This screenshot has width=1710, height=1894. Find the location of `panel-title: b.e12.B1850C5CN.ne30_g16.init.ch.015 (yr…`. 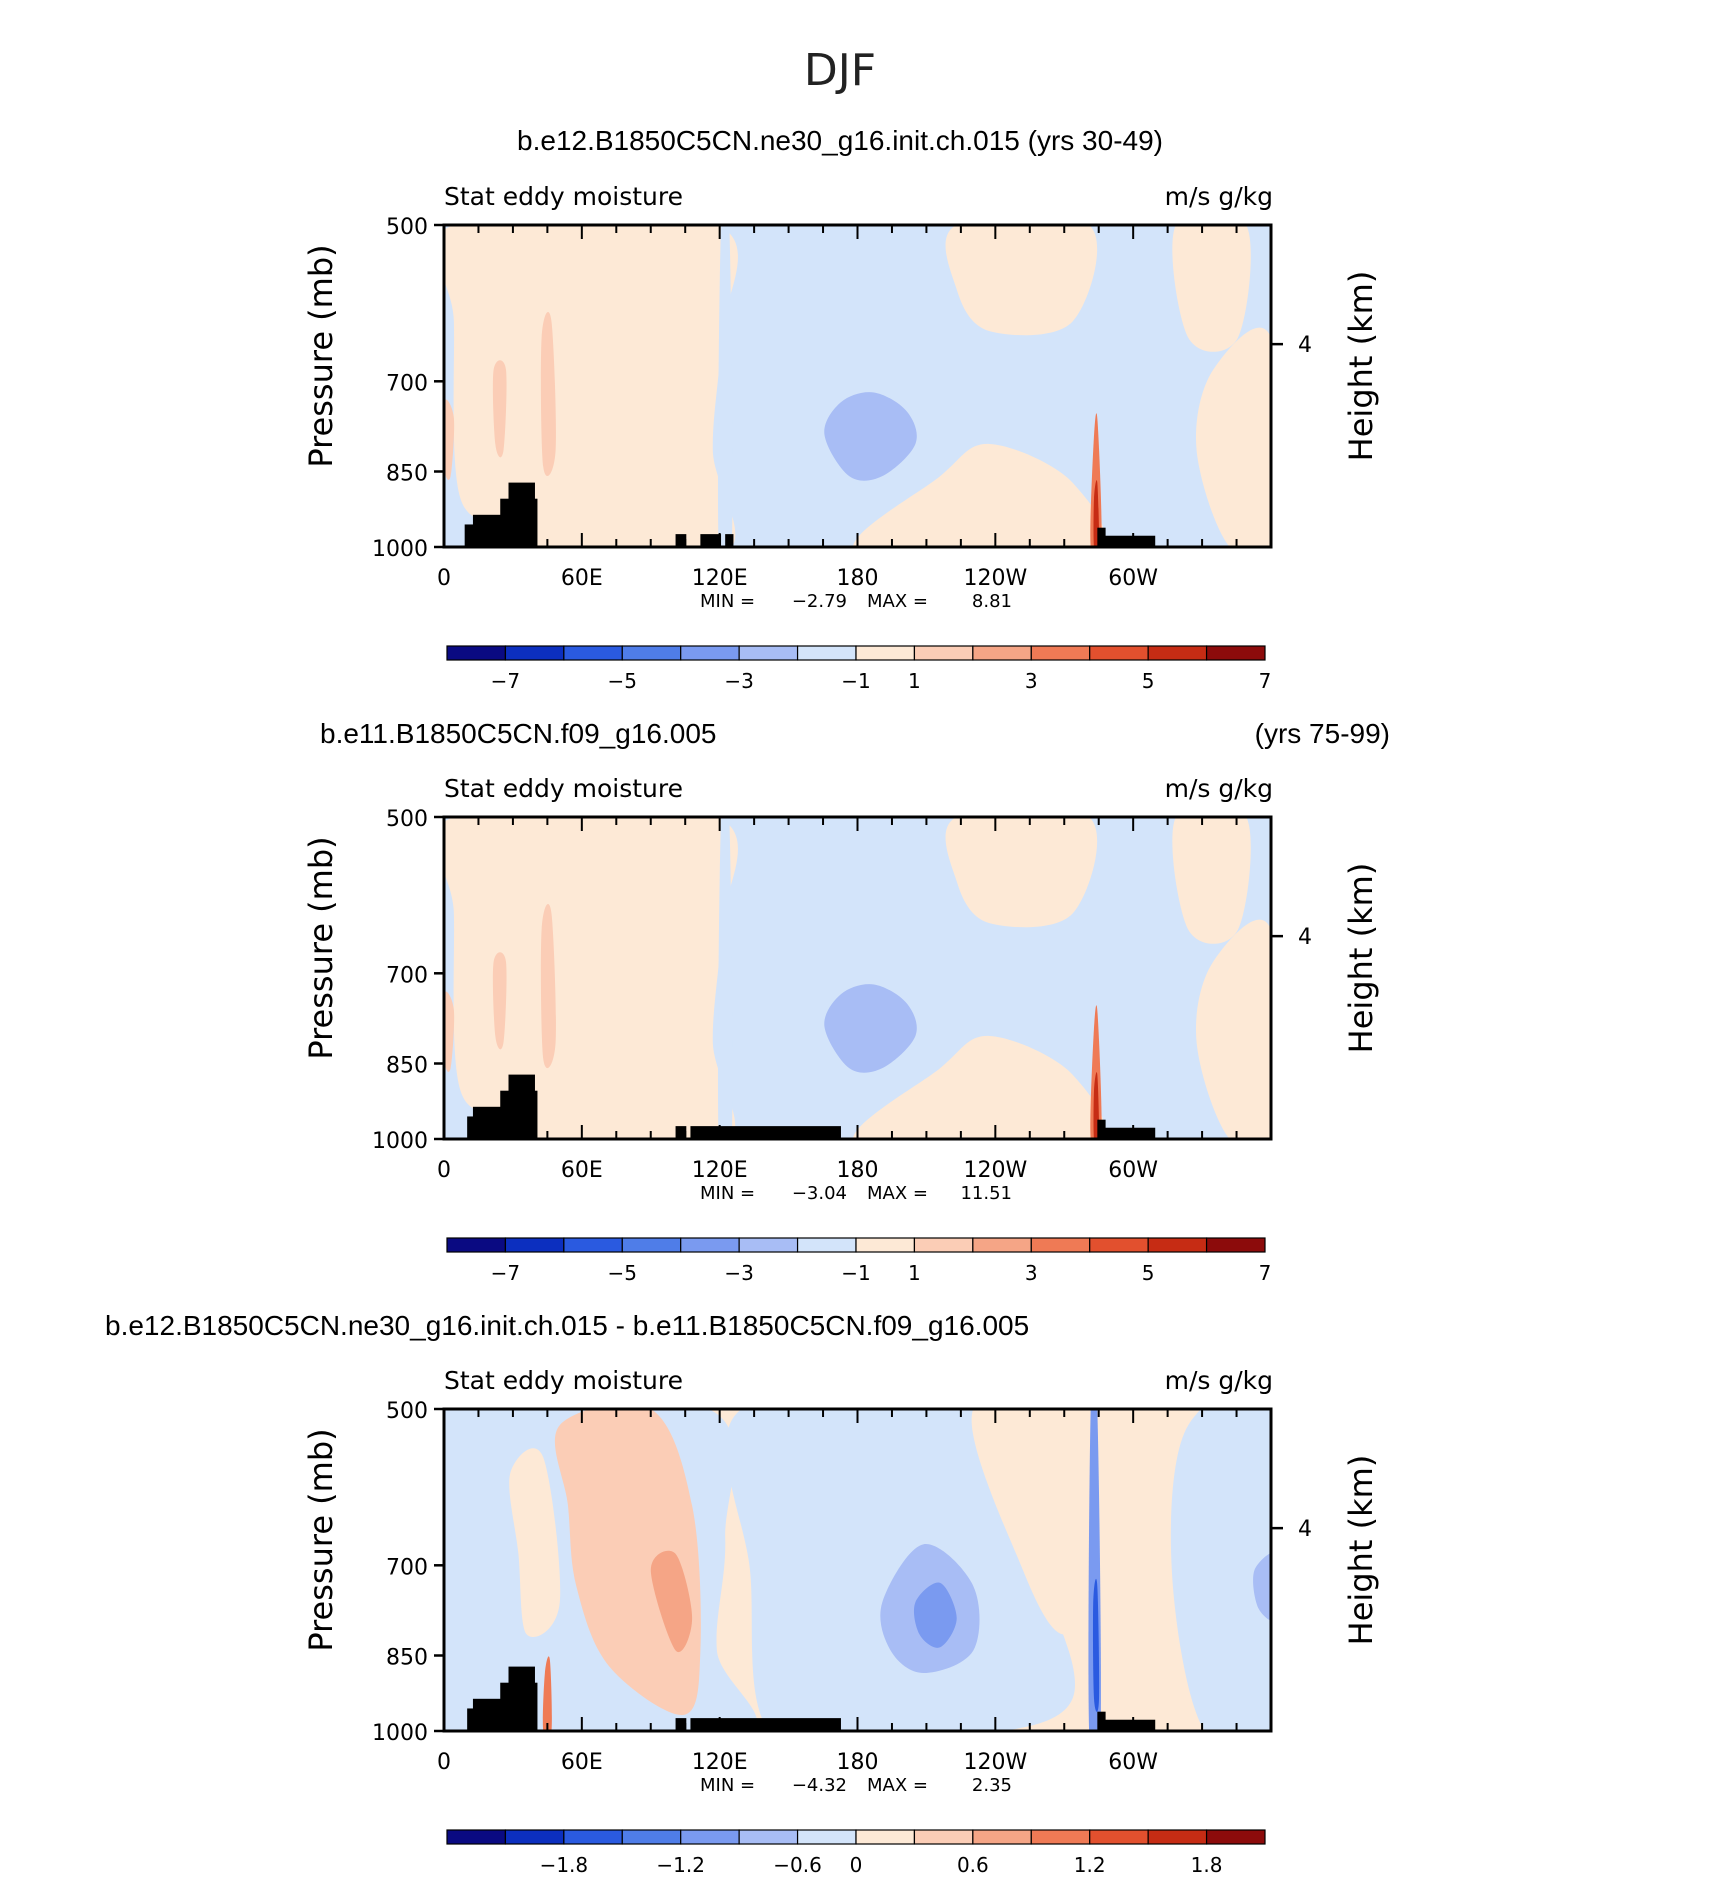

panel-title: b.e12.B1850C5CN.ne30_g16.init.ch.015 (yr… is located at coordinates (840, 140).